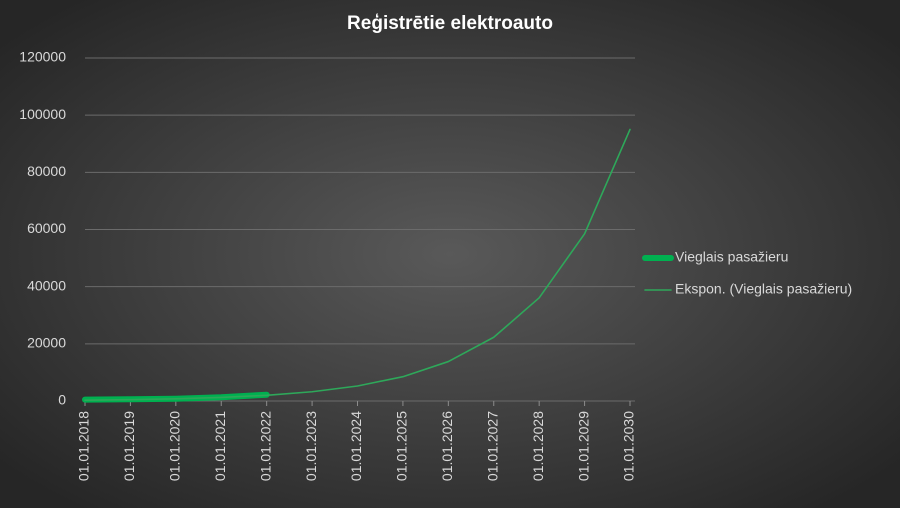  Describe the element at coordinates (46, 343) in the screenshot. I see `y-tick-label: 20000` at that location.